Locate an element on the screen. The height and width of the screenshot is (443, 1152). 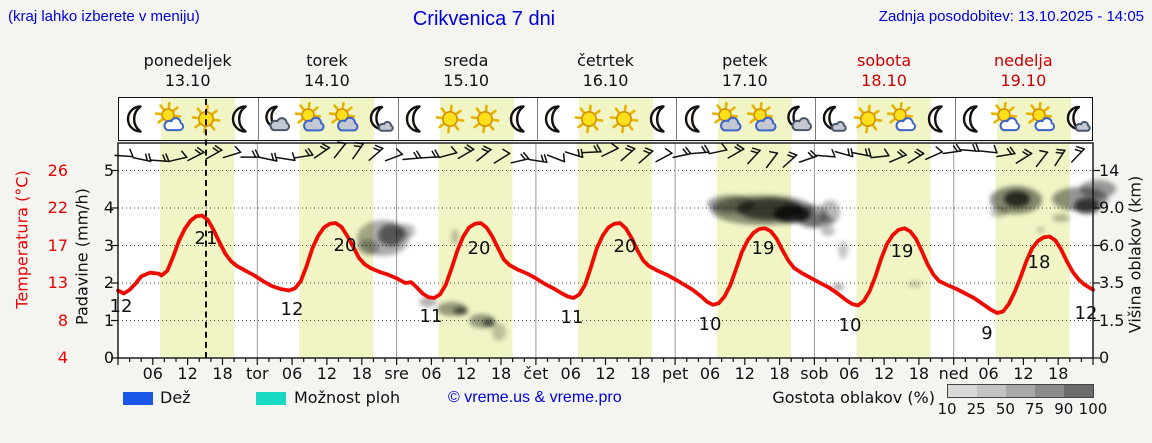
precipitation-tick-label: 5 is located at coordinates (108, 170).